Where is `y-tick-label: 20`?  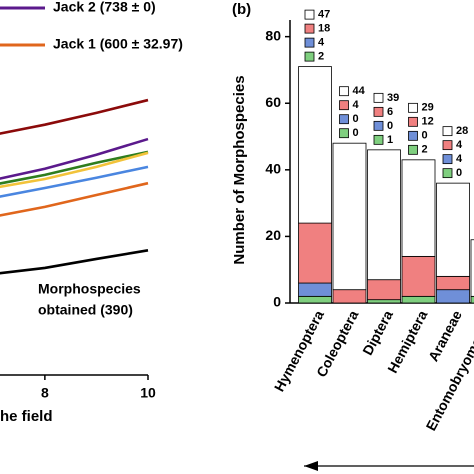 y-tick-label: 20 is located at coordinates (273, 235).